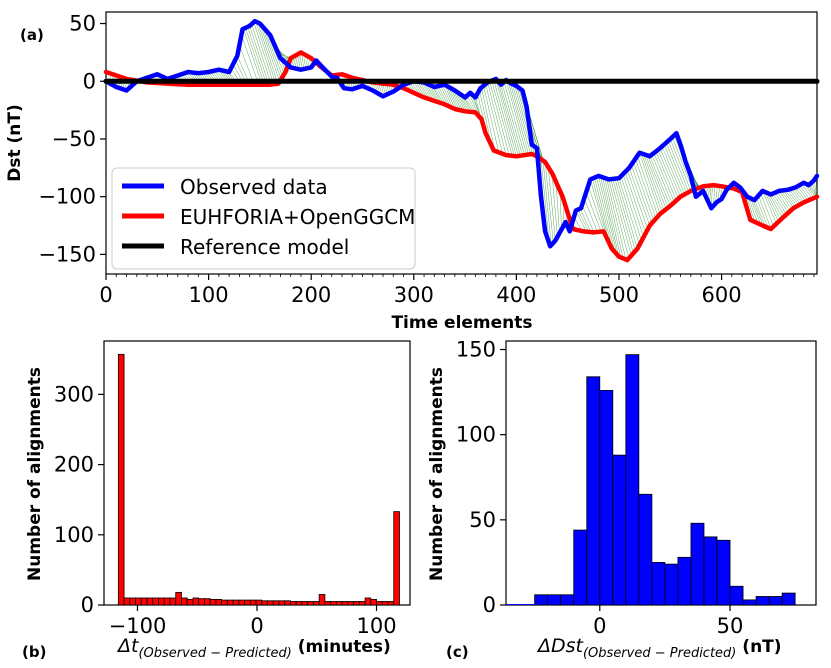  I want to click on panel-a-ylabel: Dst (nT), so click(15, 143).